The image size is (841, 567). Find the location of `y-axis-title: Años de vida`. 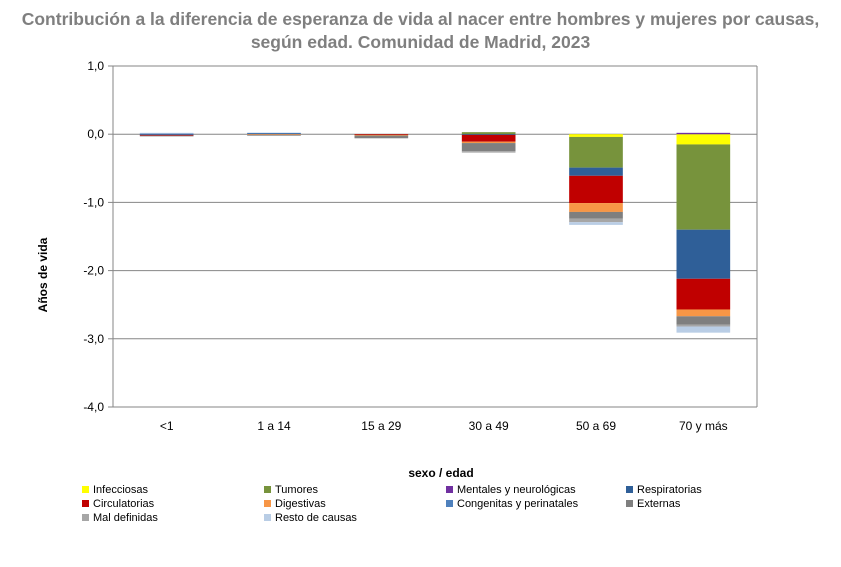

y-axis-title: Años de vida is located at coordinates (43, 274).